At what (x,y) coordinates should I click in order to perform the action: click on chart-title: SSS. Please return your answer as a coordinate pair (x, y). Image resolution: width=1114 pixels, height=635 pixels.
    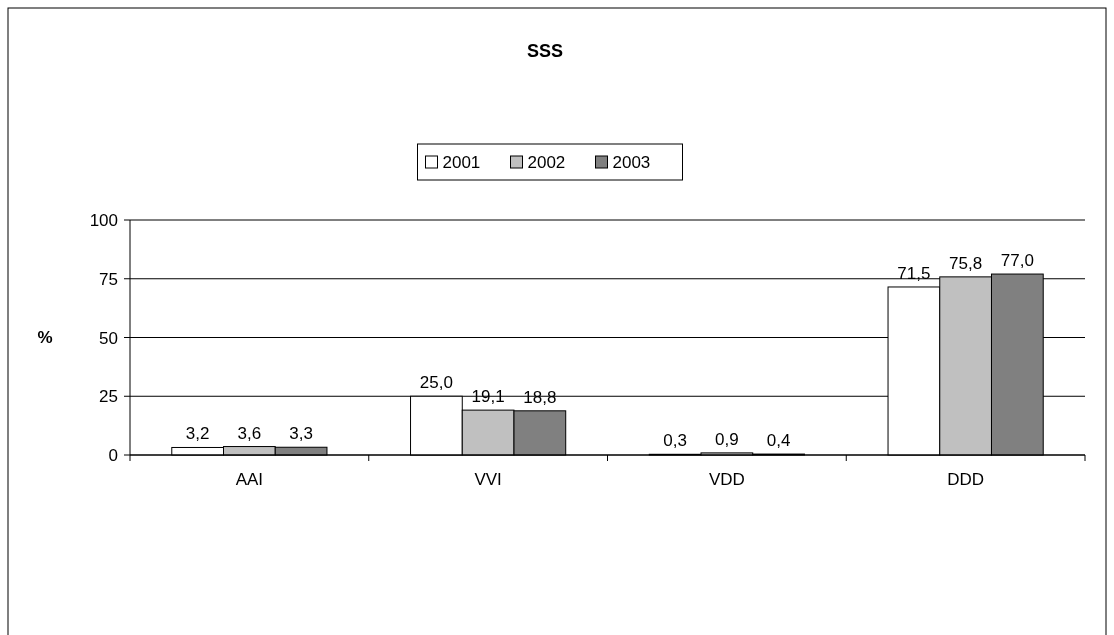
    Looking at the image, I should click on (545, 51).